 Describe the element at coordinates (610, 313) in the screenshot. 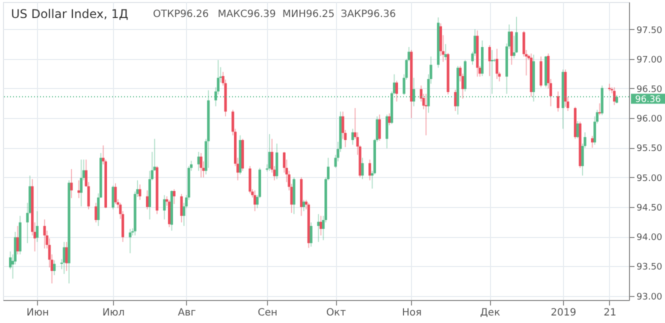

I see `x-tick-label: 21` at that location.